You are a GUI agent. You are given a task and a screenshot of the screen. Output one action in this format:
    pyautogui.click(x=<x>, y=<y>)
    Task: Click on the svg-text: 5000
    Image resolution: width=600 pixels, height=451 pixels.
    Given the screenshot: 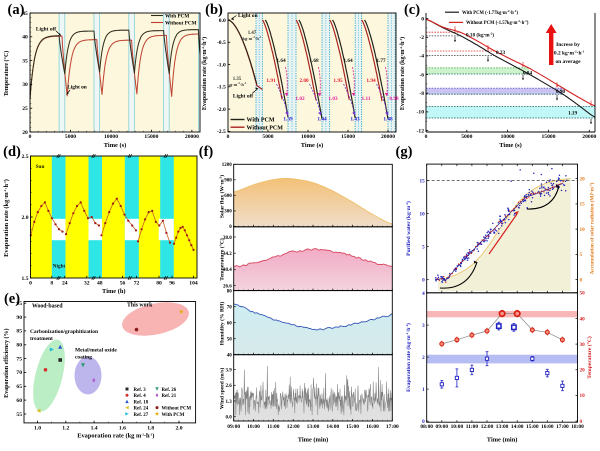 What is the action you would take?
    pyautogui.click(x=70, y=137)
    